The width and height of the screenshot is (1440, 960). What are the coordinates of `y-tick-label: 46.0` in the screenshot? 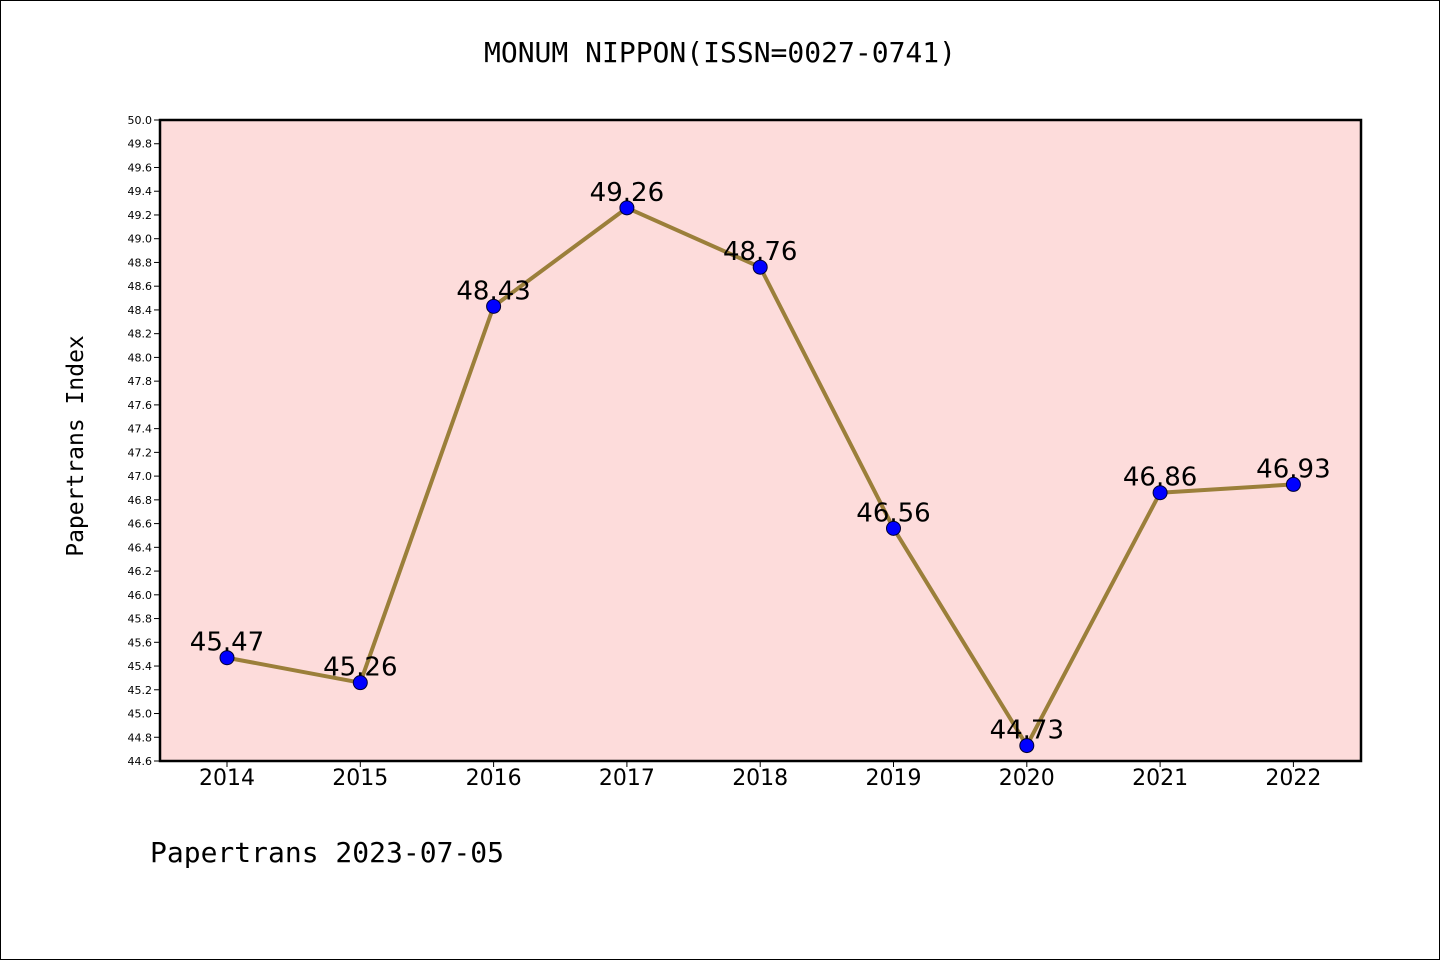 It's located at (140, 595).